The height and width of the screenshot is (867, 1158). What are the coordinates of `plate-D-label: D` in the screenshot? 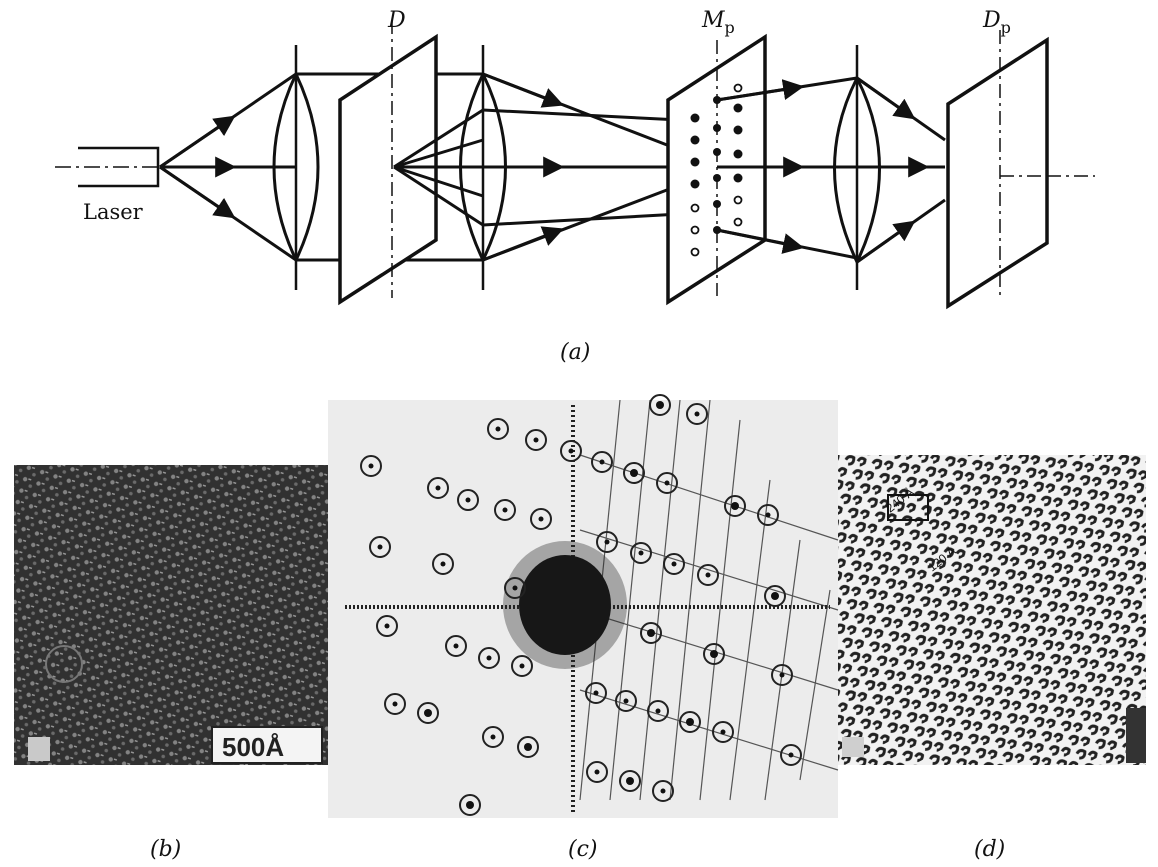 It's located at (396, 20).